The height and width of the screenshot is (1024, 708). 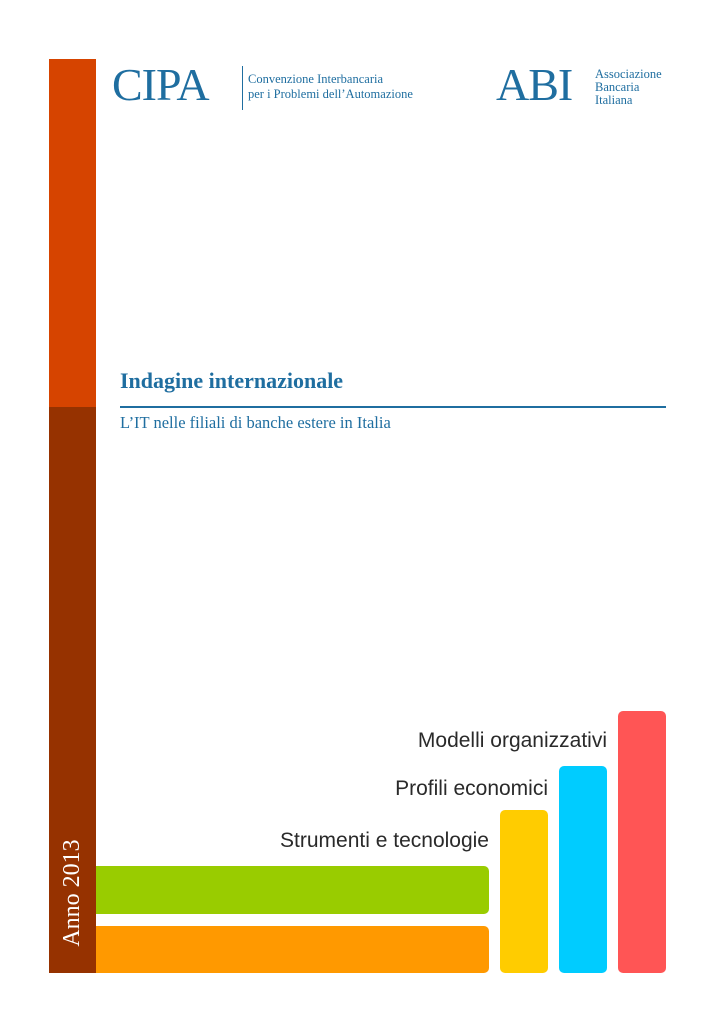 What do you see at coordinates (524, 891) in the screenshot?
I see `decorative-bar-yellow` at bounding box center [524, 891].